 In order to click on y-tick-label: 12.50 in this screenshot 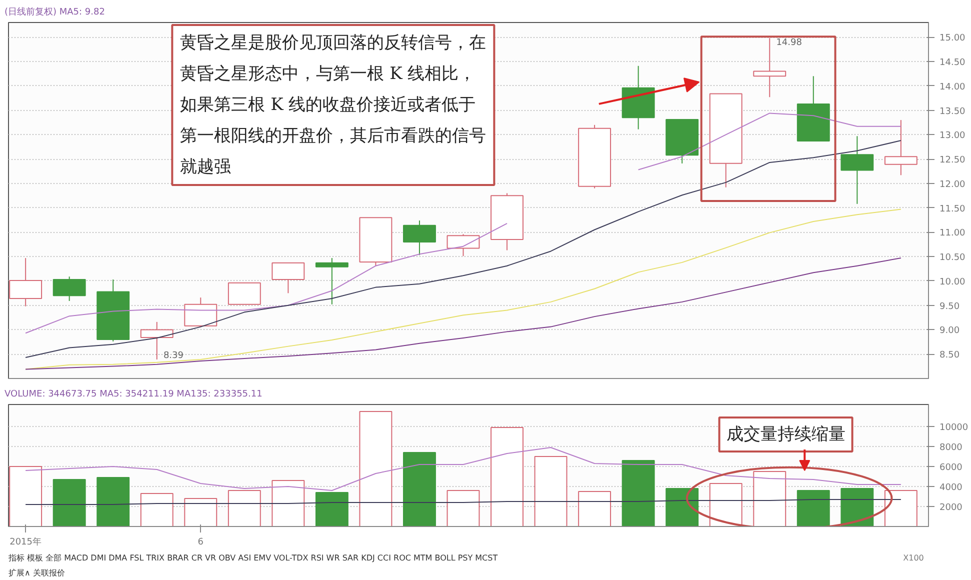, I will do `click(953, 161)`.